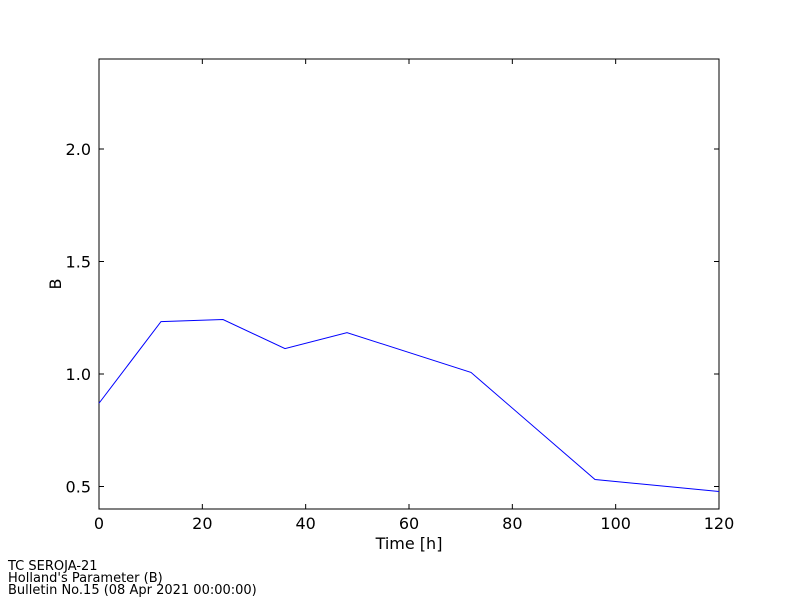 The width and height of the screenshot is (800, 600). Describe the element at coordinates (305, 523) in the screenshot. I see `x-tick-label: 40` at that location.